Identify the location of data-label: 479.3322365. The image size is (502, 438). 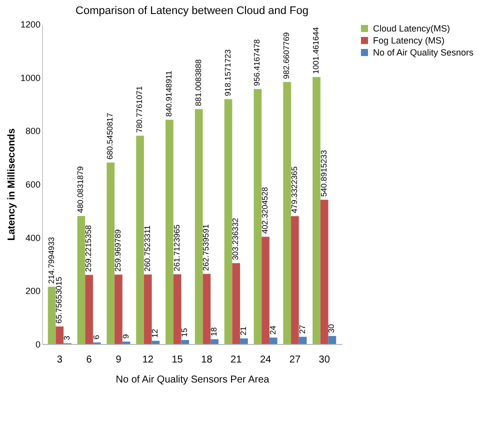
(294, 190).